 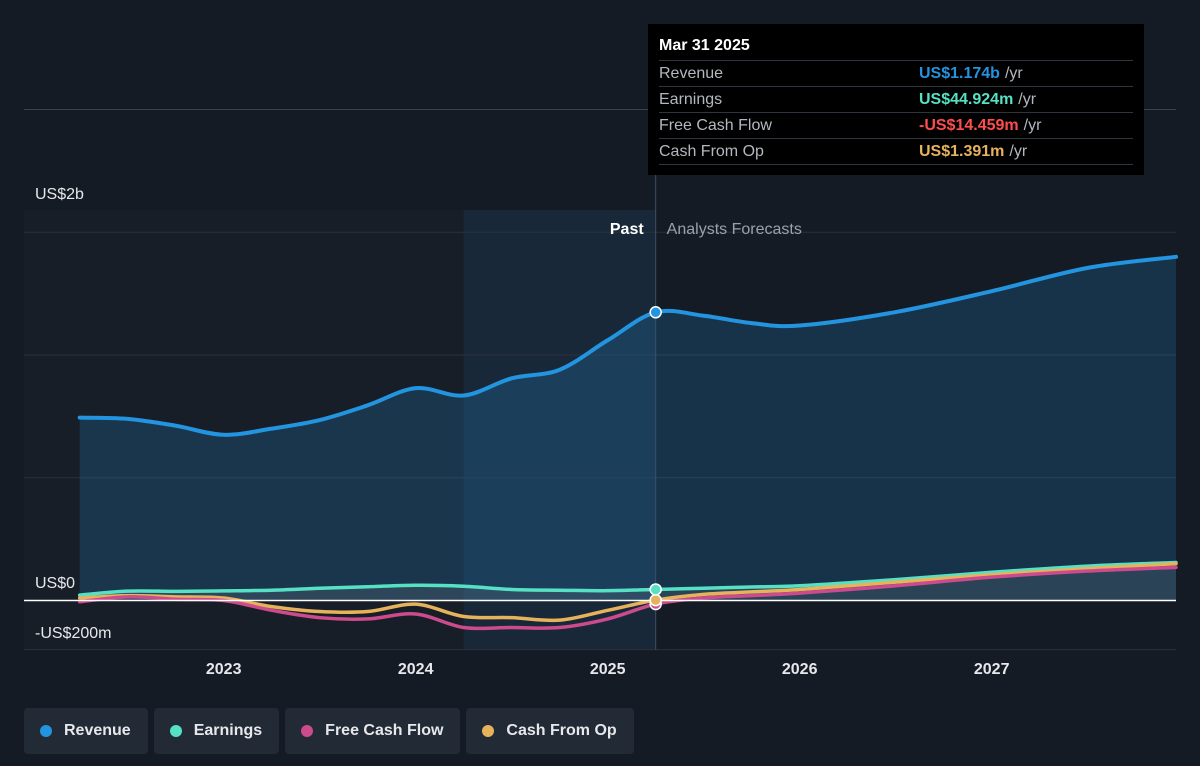 What do you see at coordinates (655, 600) in the screenshot?
I see `cash-from-op-marker` at bounding box center [655, 600].